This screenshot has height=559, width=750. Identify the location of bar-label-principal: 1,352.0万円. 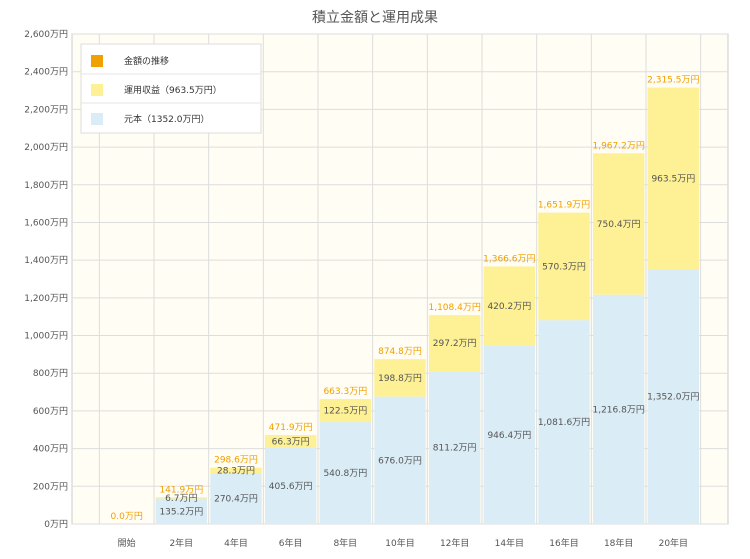
(673, 397).